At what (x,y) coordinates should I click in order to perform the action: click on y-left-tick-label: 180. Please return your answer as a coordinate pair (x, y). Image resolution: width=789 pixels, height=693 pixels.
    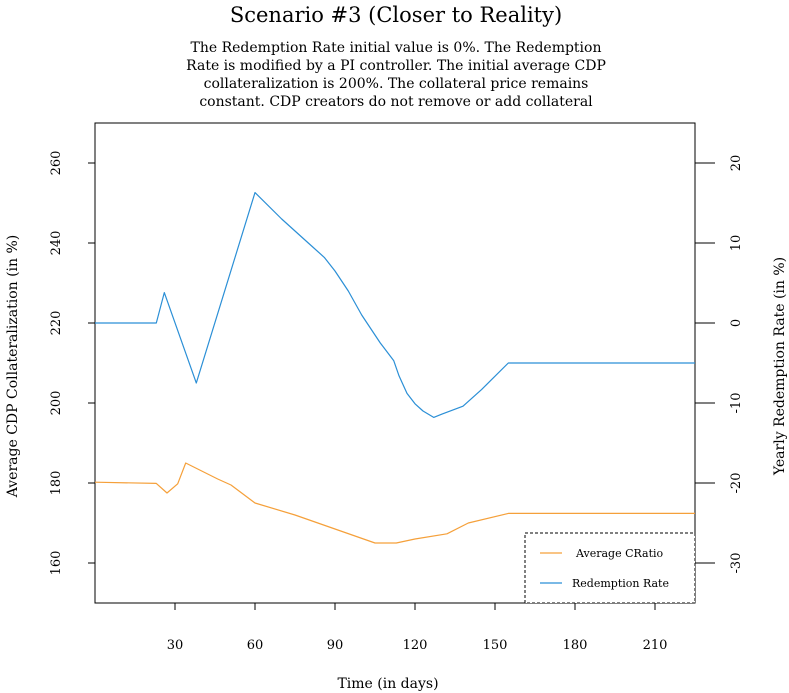
    Looking at the image, I should click on (56, 483).